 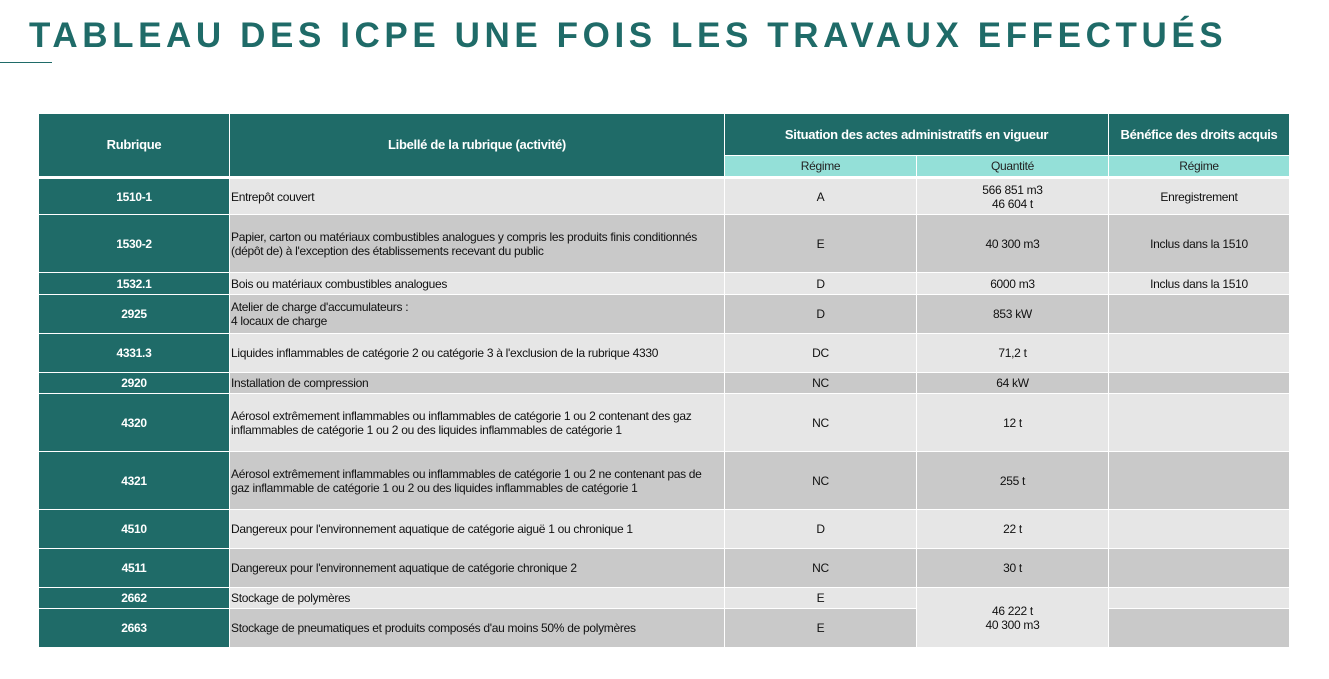 I want to click on table-row: 2920 Installation de compression NC 64 kW, so click(x=664, y=383).